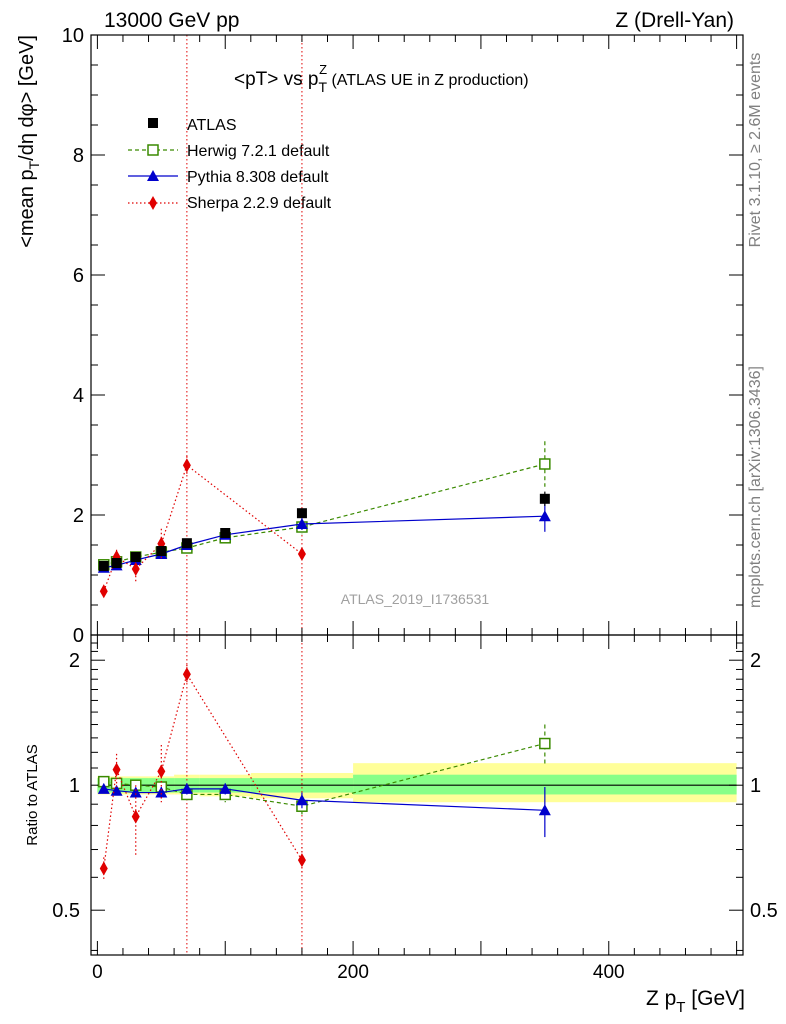 The width and height of the screenshot is (786, 1024). I want to click on plot-title: <pT> vs pTZ (ATLAS UE in Z production), so click(381, 78).